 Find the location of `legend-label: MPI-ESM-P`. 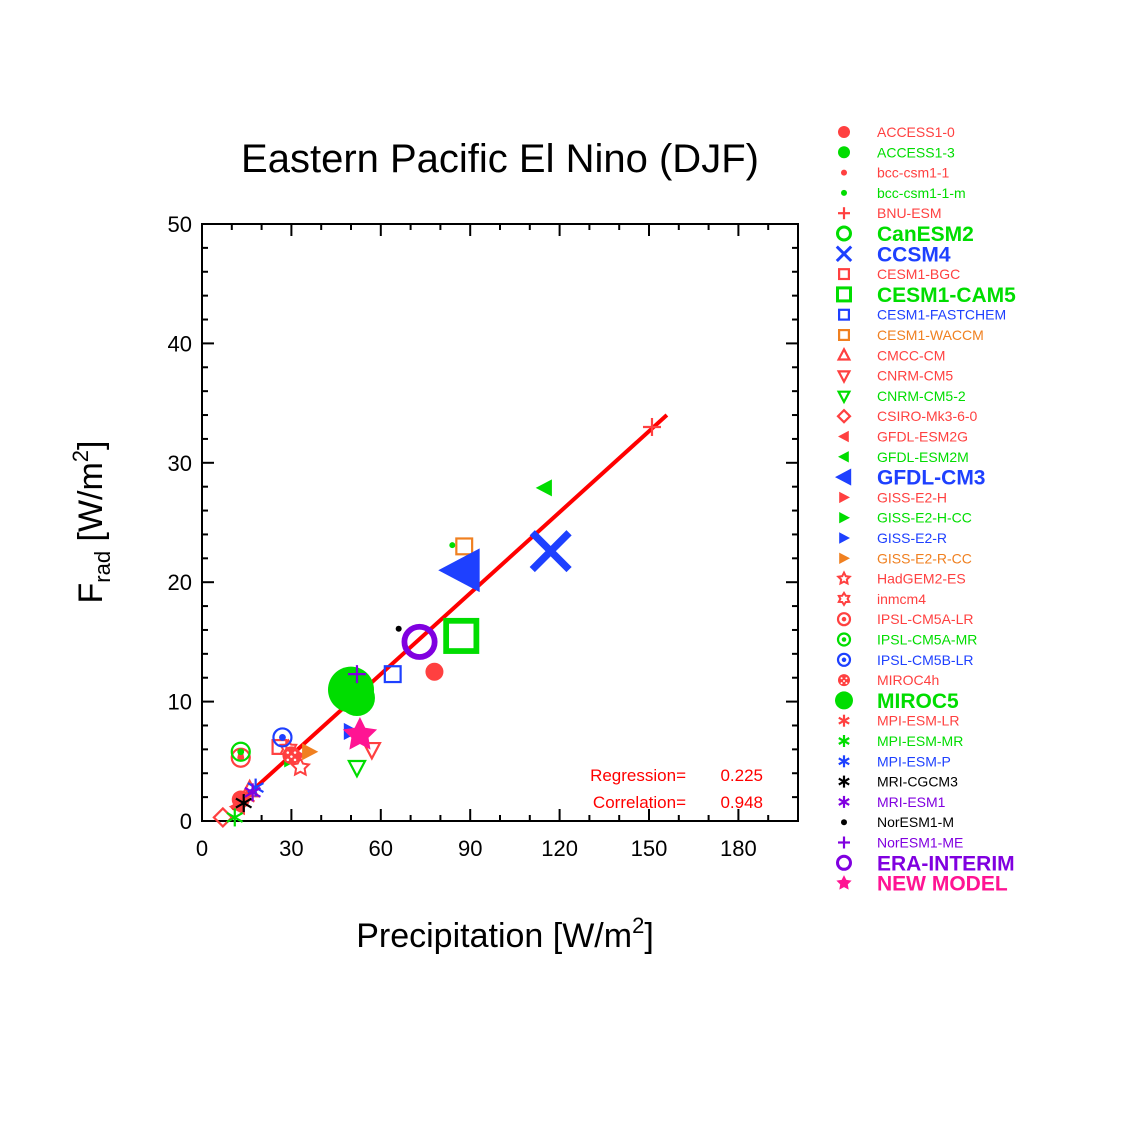

legend-label: MPI-ESM-P is located at coordinates (914, 761).